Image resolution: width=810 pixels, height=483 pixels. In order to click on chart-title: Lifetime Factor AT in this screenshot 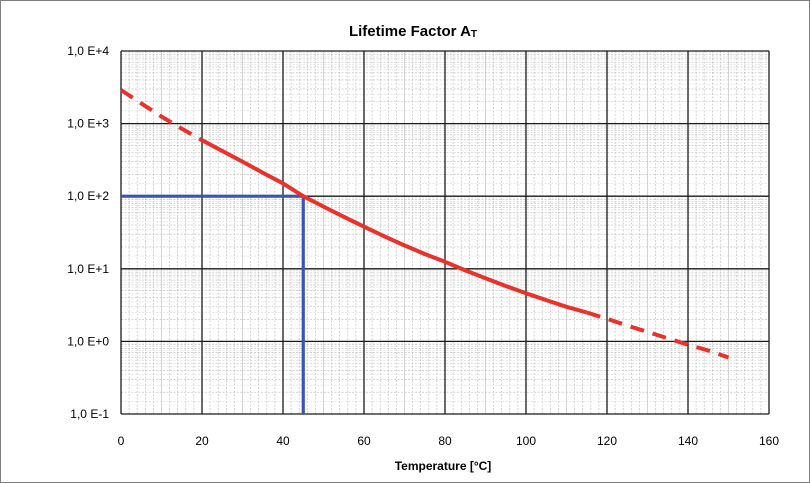, I will do `click(413, 31)`.